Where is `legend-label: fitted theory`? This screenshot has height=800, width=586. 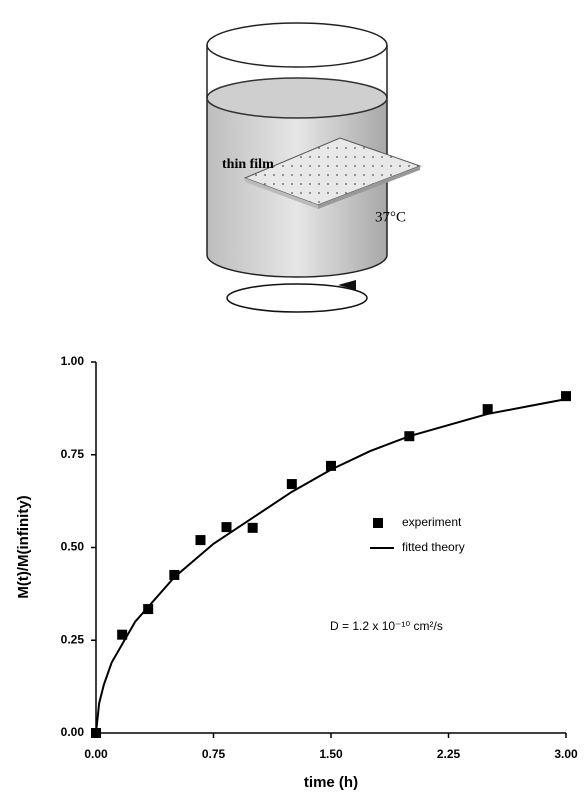 legend-label: fitted theory is located at coordinates (433, 547).